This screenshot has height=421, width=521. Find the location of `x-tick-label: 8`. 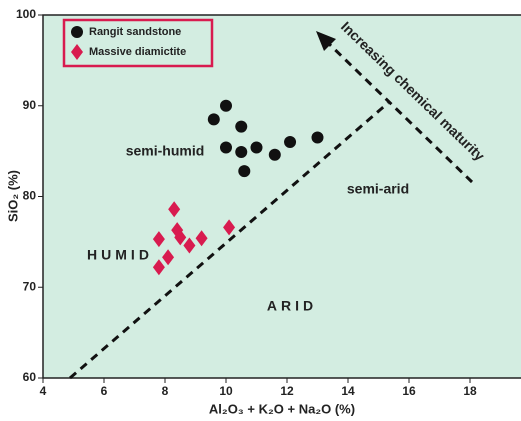

x-tick-label: 8 is located at coordinates (165, 391).